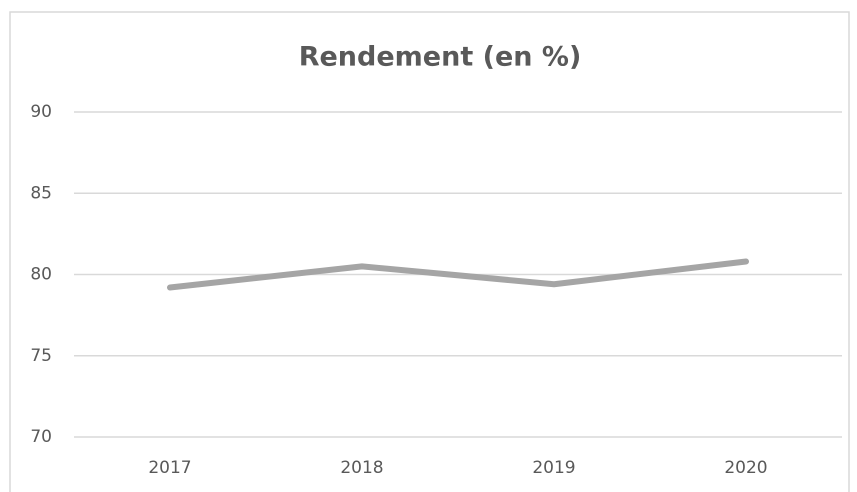  I want to click on y-tick-label: 90, so click(41, 112).